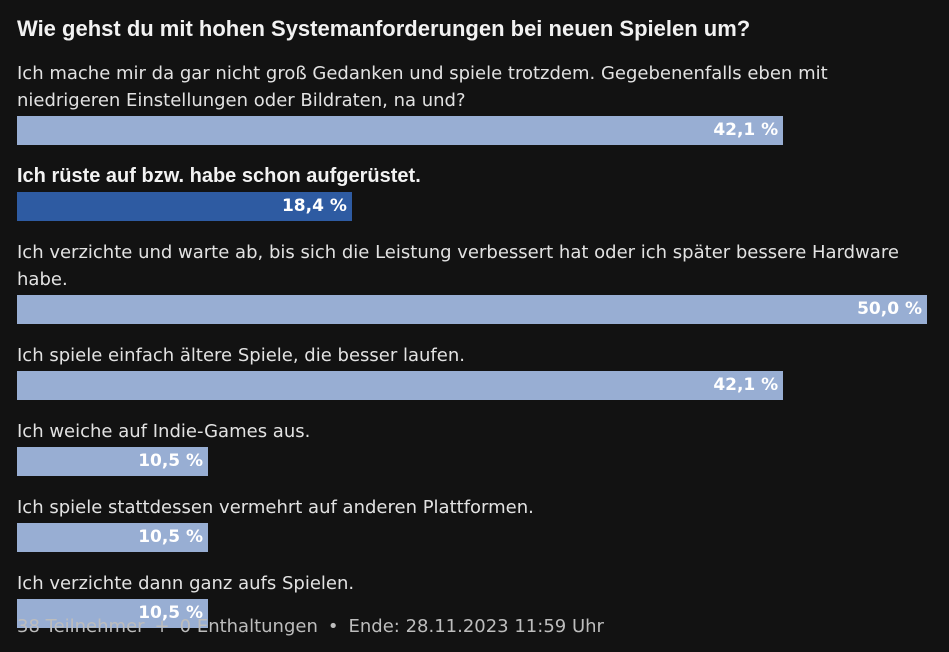 The image size is (949, 652). Describe the element at coordinates (472, 206) in the screenshot. I see `result-bar-track: 18,4 %` at that location.